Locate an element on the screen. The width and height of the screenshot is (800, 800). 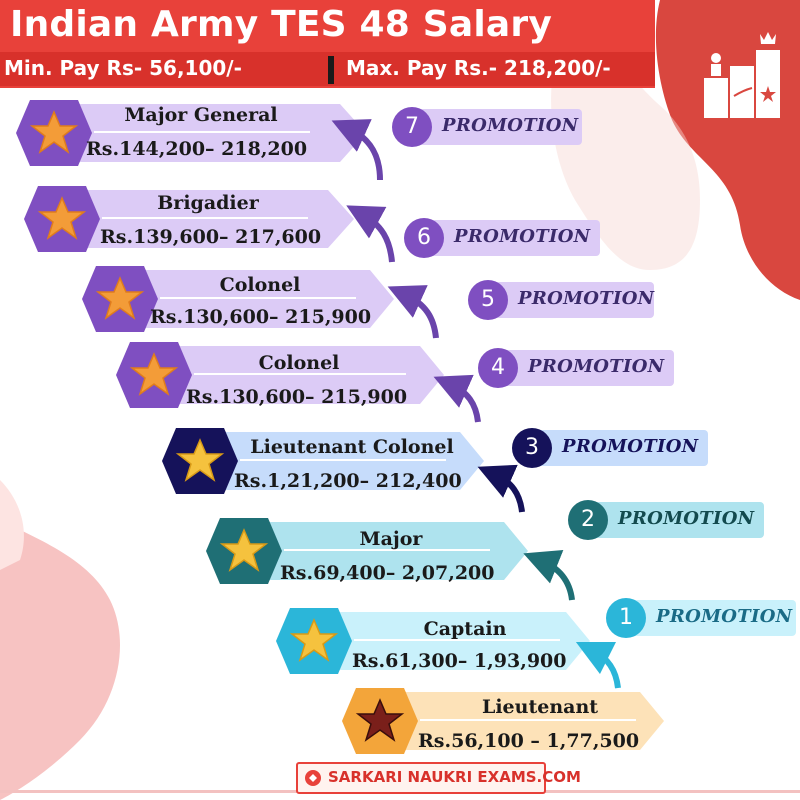
promotion-badge-7: 7 PROMOTION is located at coordinates (487, 127).